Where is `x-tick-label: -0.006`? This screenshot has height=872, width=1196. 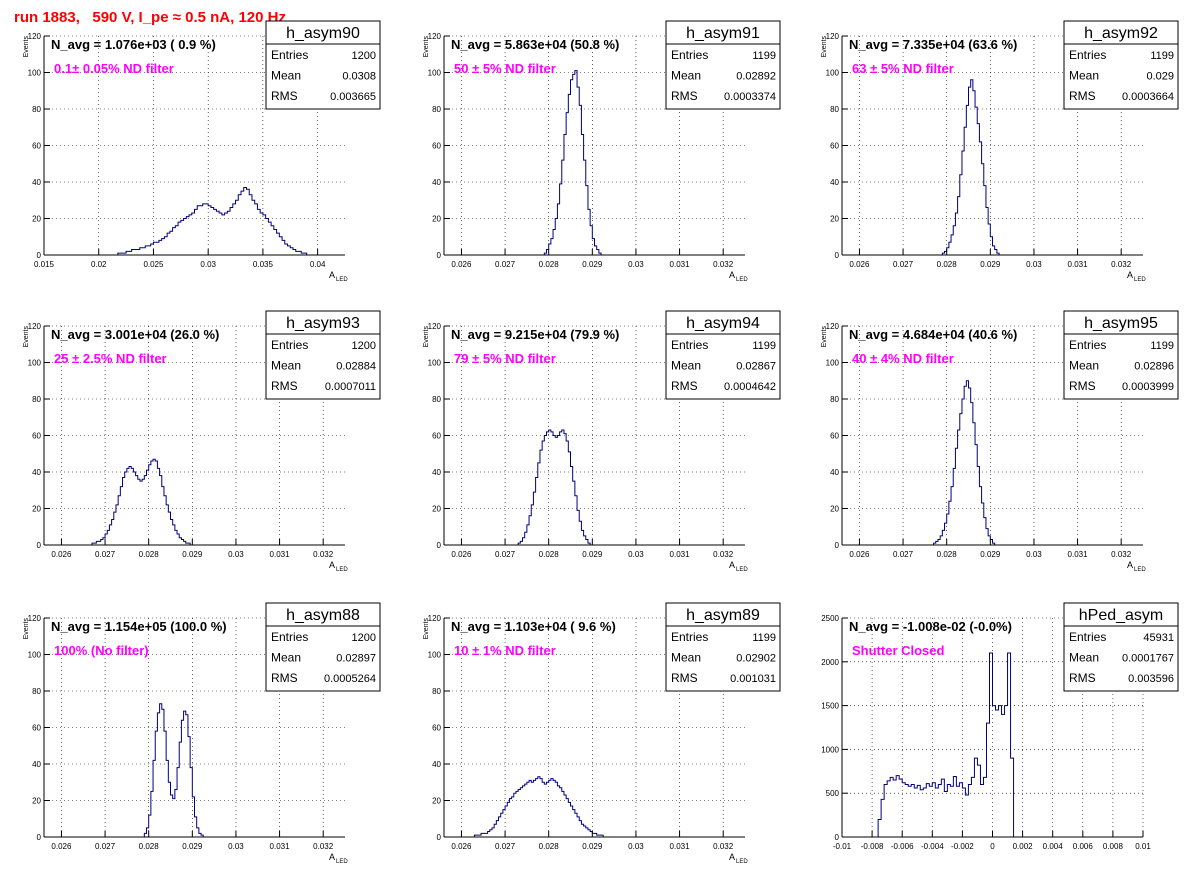 x-tick-label: -0.006 is located at coordinates (902, 846).